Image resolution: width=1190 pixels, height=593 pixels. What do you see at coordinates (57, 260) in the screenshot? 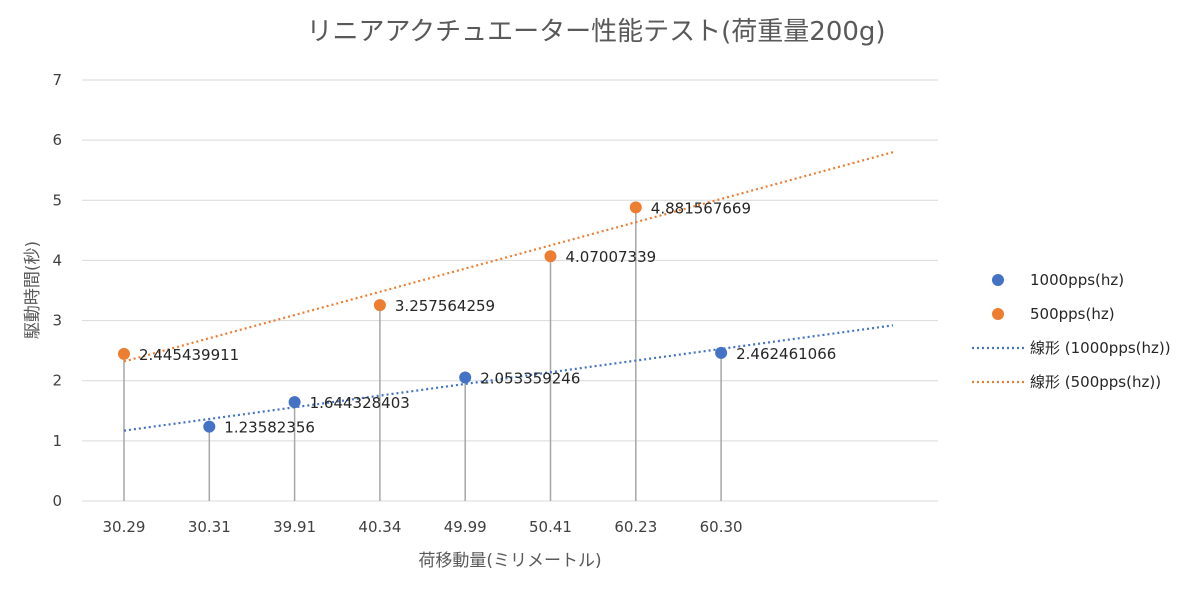
I see `y-tick-label: 4` at bounding box center [57, 260].